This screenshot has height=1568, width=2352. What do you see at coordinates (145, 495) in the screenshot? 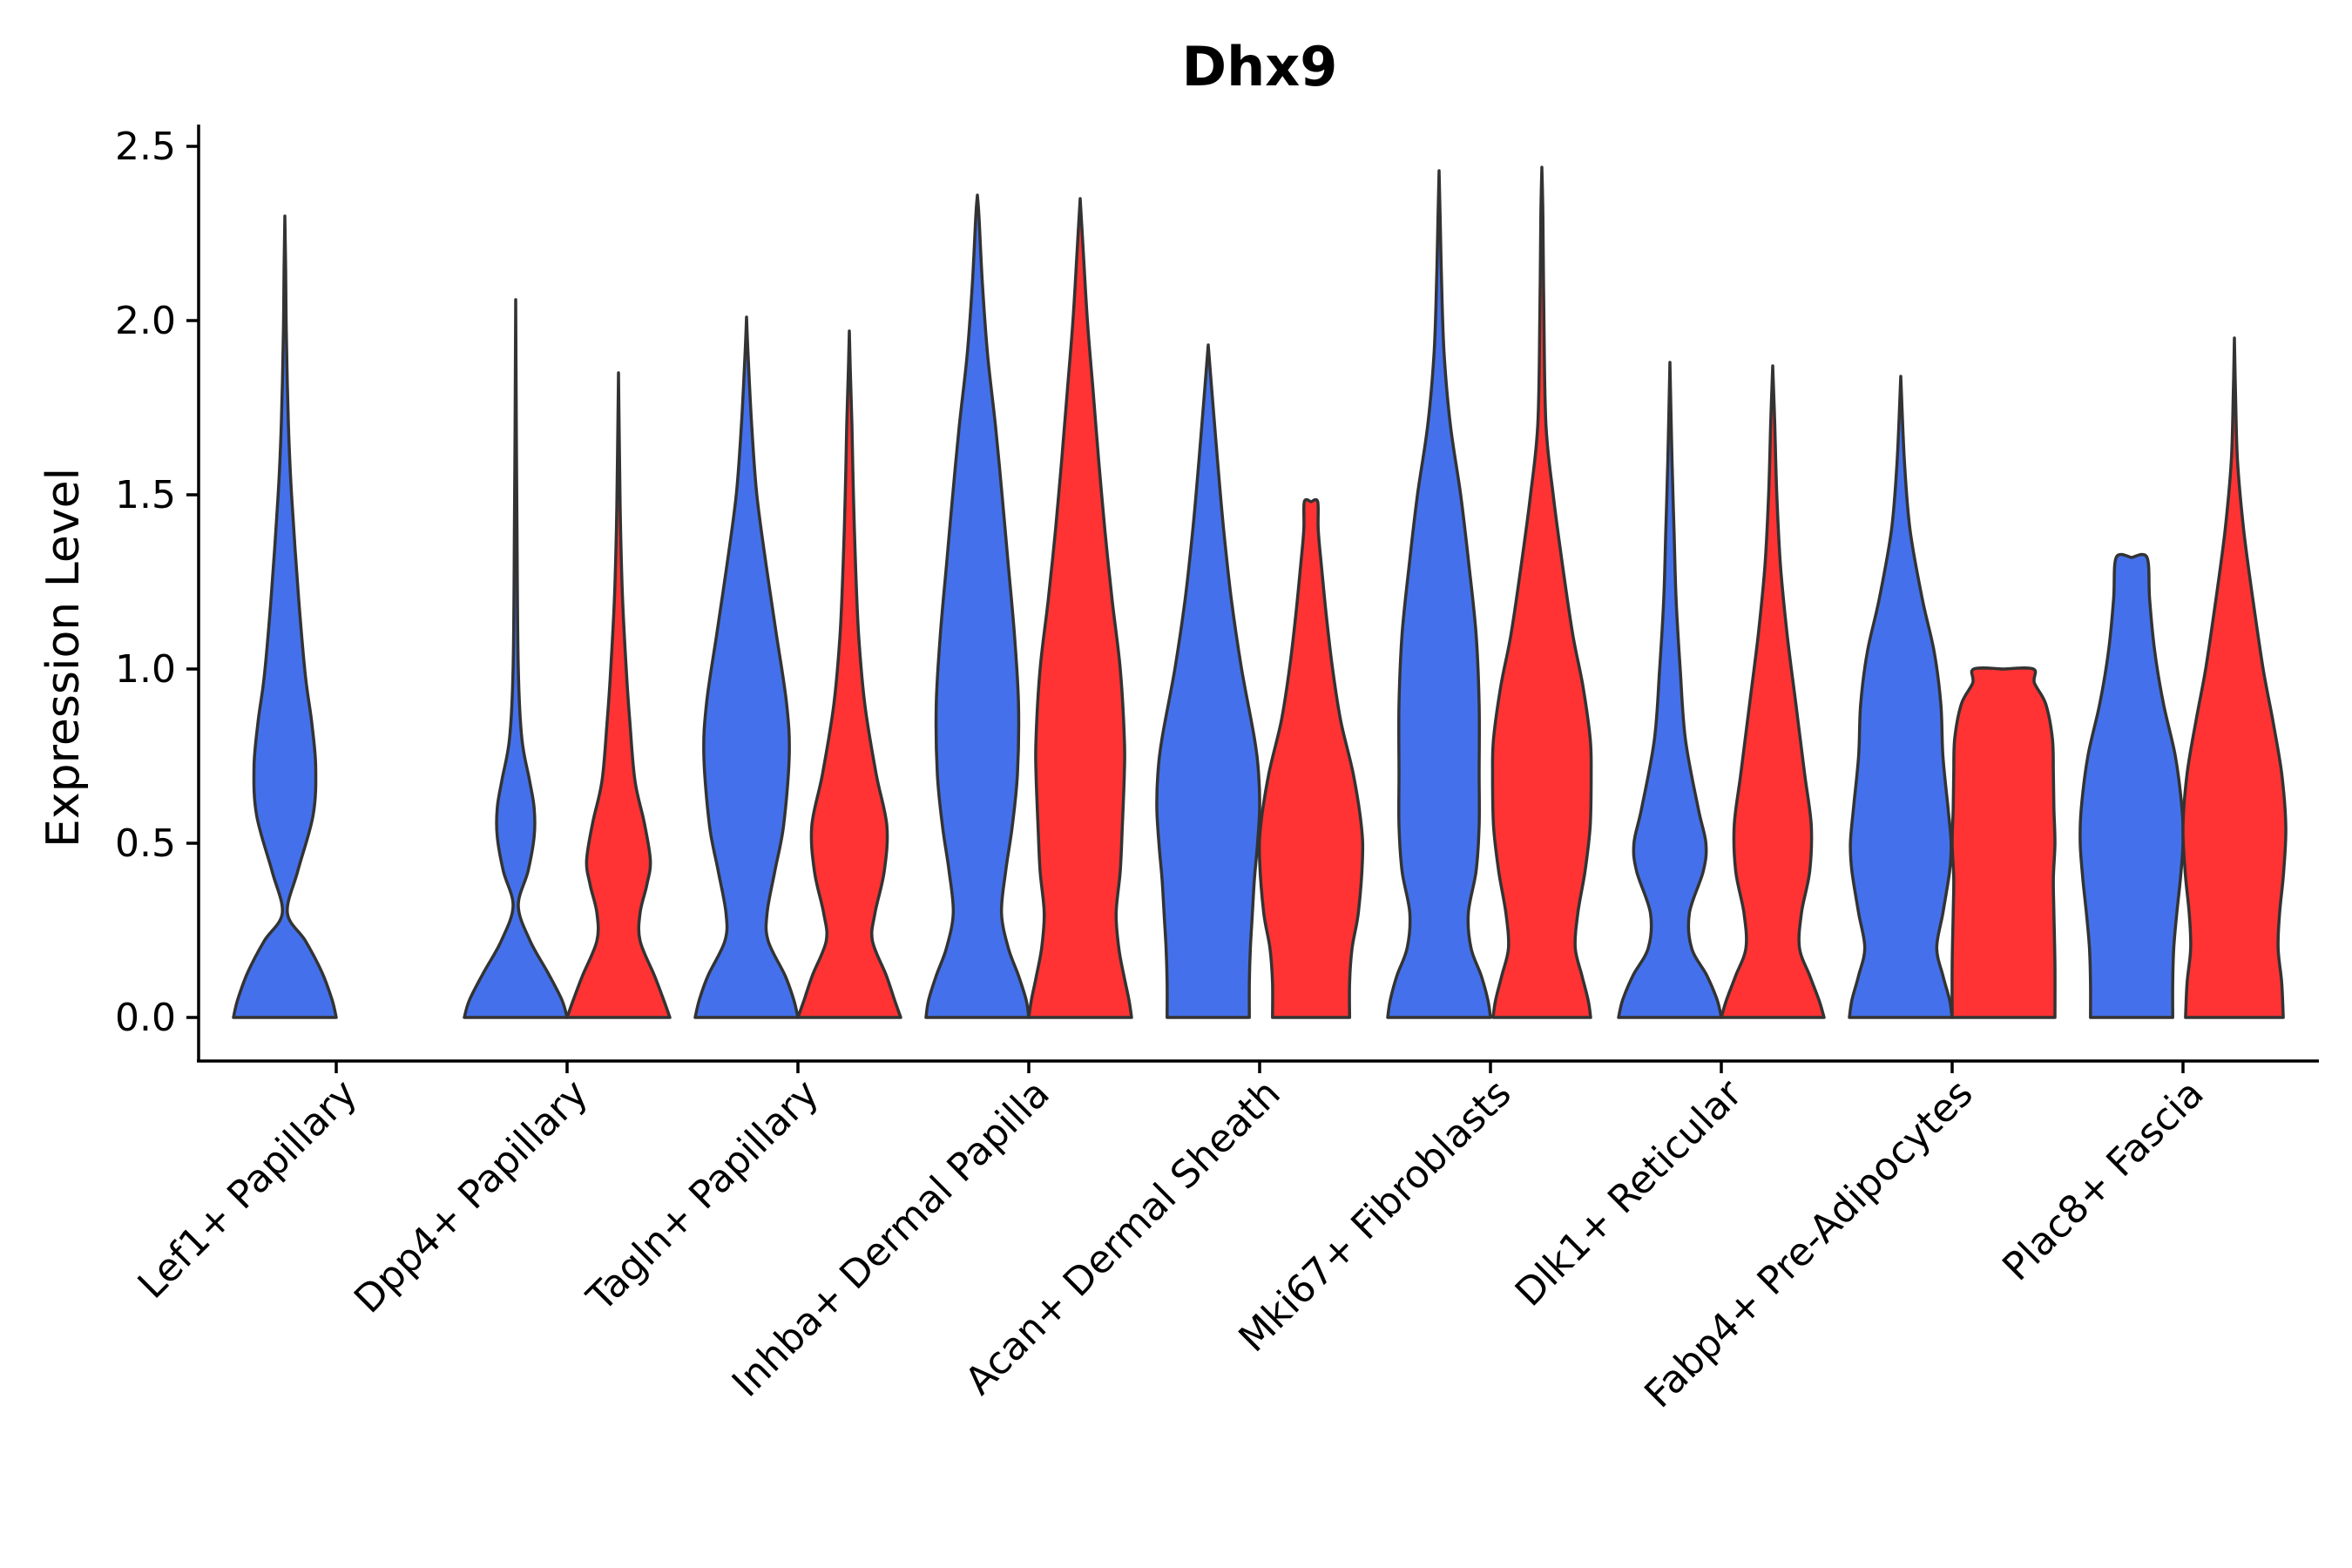
I see `y-tick-label: 1.5` at bounding box center [145, 495].